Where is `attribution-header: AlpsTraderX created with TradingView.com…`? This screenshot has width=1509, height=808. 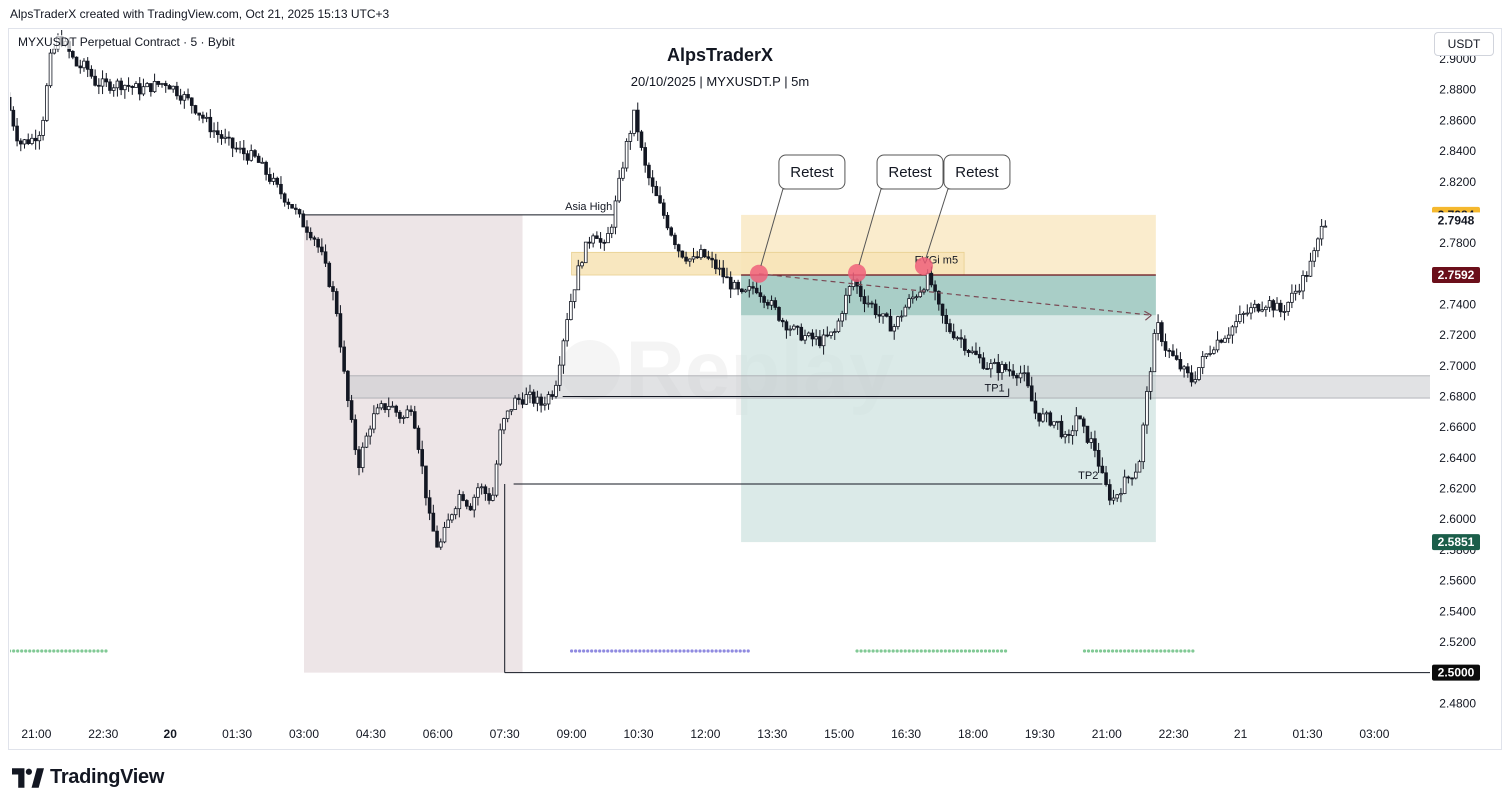
attribution-header: AlpsTraderX created with TradingView.com… is located at coordinates (200, 14).